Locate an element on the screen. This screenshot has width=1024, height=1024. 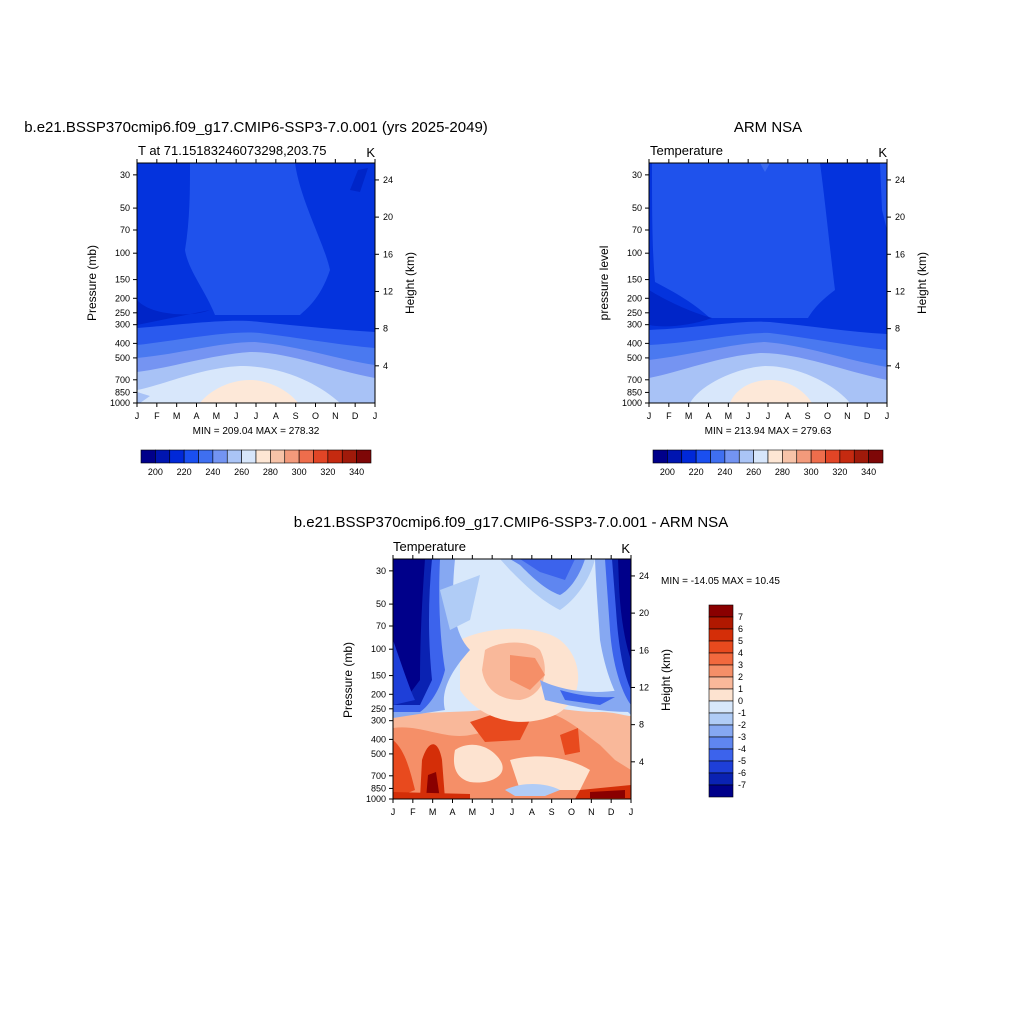
colorbar-tick-label: -1 is located at coordinates (742, 713).